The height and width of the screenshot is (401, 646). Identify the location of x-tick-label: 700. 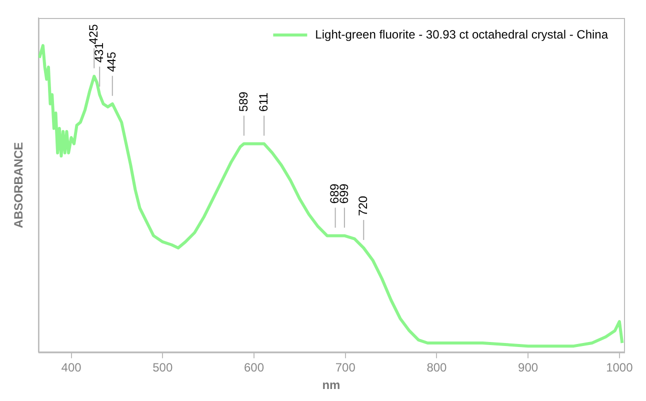
(345, 367).